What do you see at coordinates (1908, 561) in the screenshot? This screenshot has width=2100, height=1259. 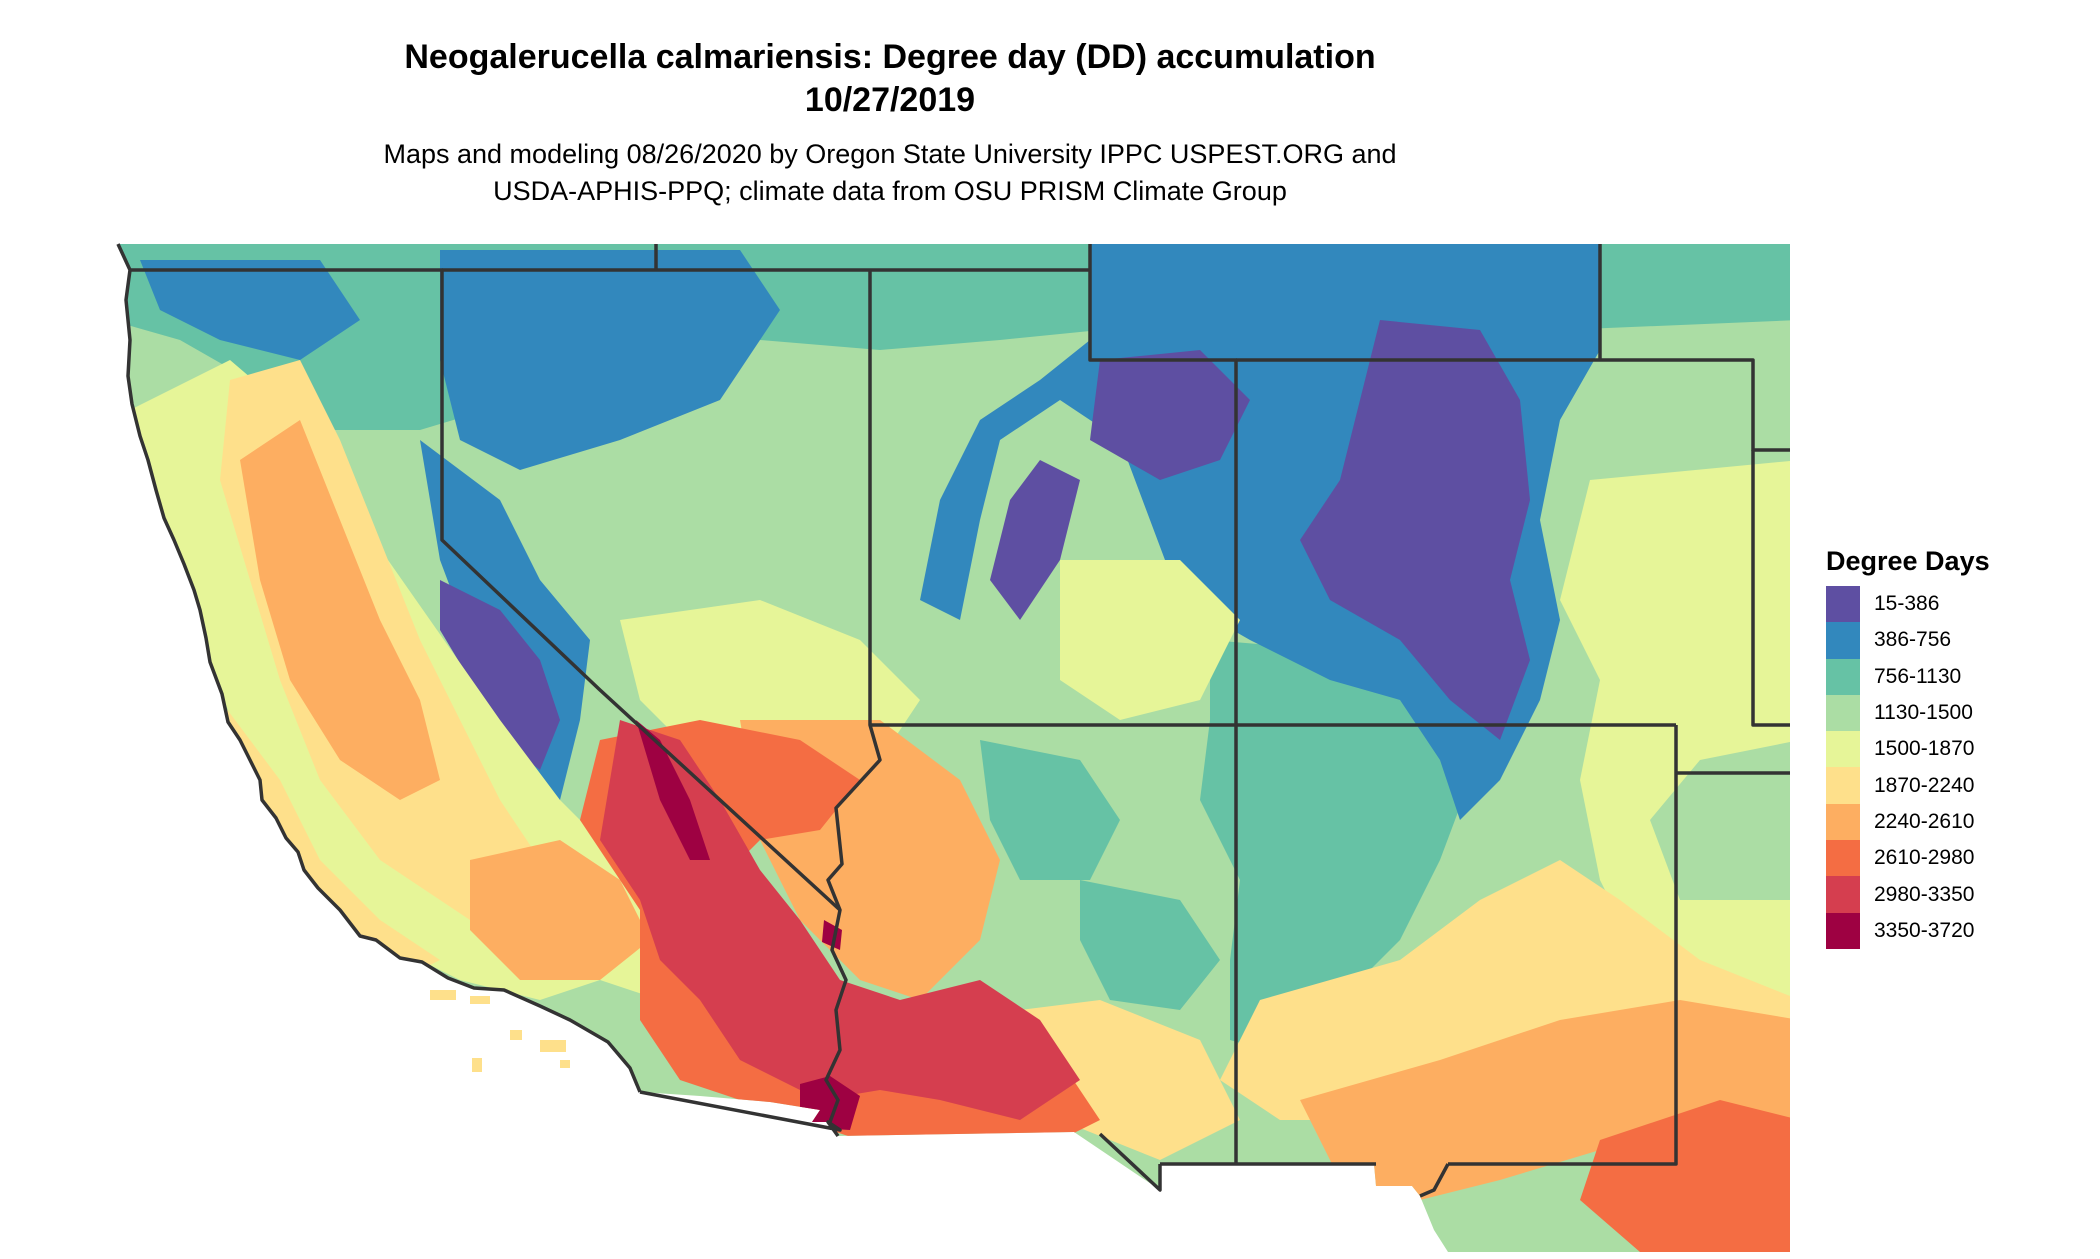 I see `legend-title: Degree Days` at bounding box center [1908, 561].